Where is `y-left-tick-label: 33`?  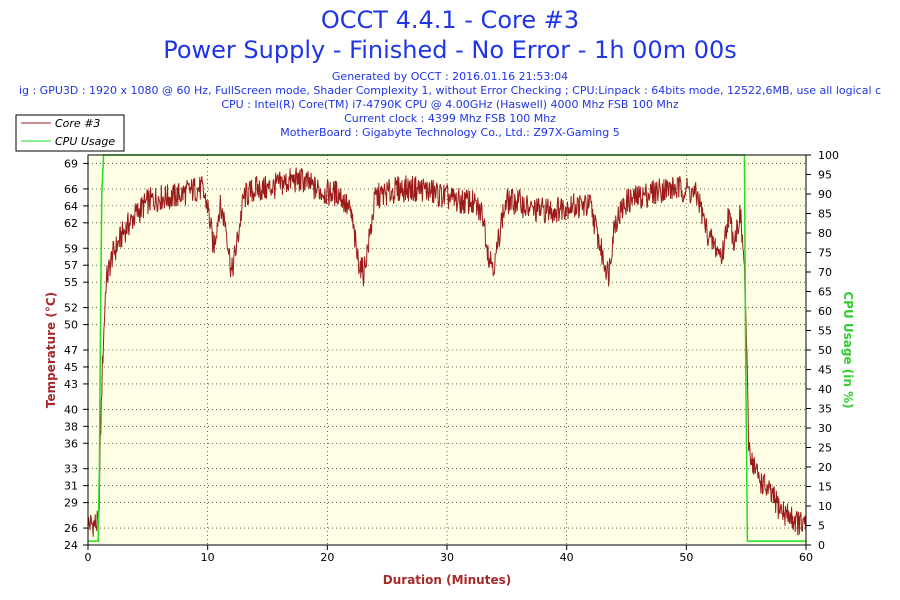
y-left-tick-label: 33 is located at coordinates (71, 469).